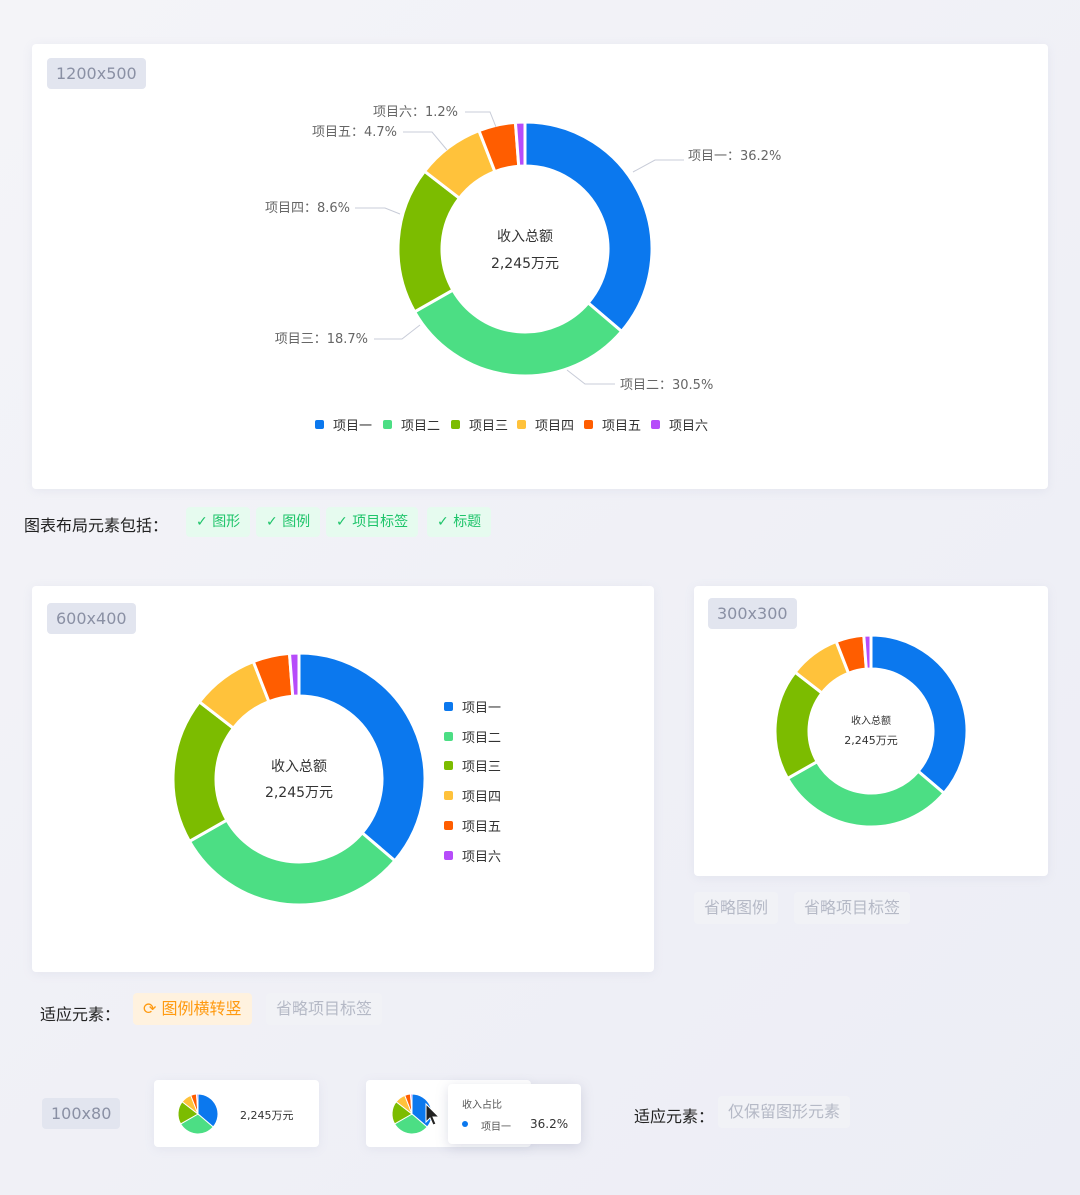  I want to click on tooltip: 收入占比 项目一 36.2%, so click(514, 1114).